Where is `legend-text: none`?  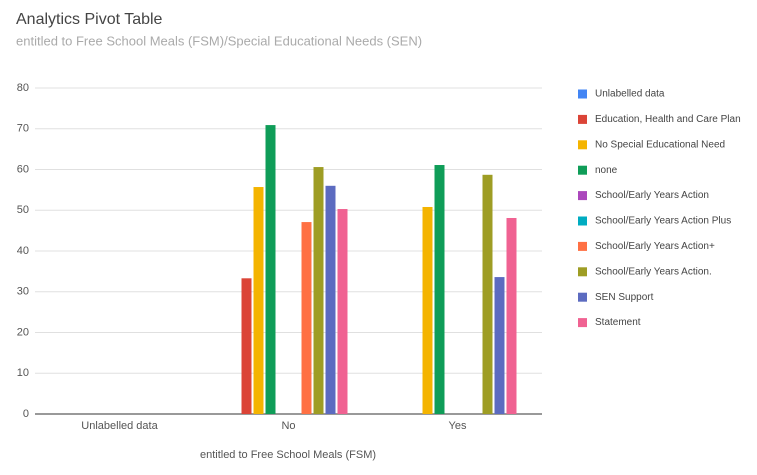
legend-text: none is located at coordinates (606, 170).